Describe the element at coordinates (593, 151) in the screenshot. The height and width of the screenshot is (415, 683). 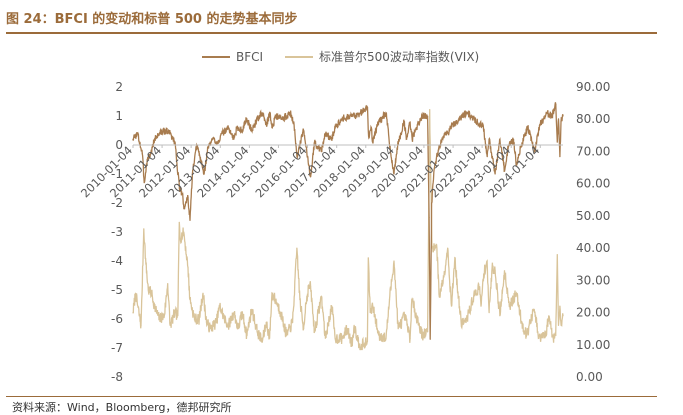
I see `right-y-tick-label: 70.00` at that location.